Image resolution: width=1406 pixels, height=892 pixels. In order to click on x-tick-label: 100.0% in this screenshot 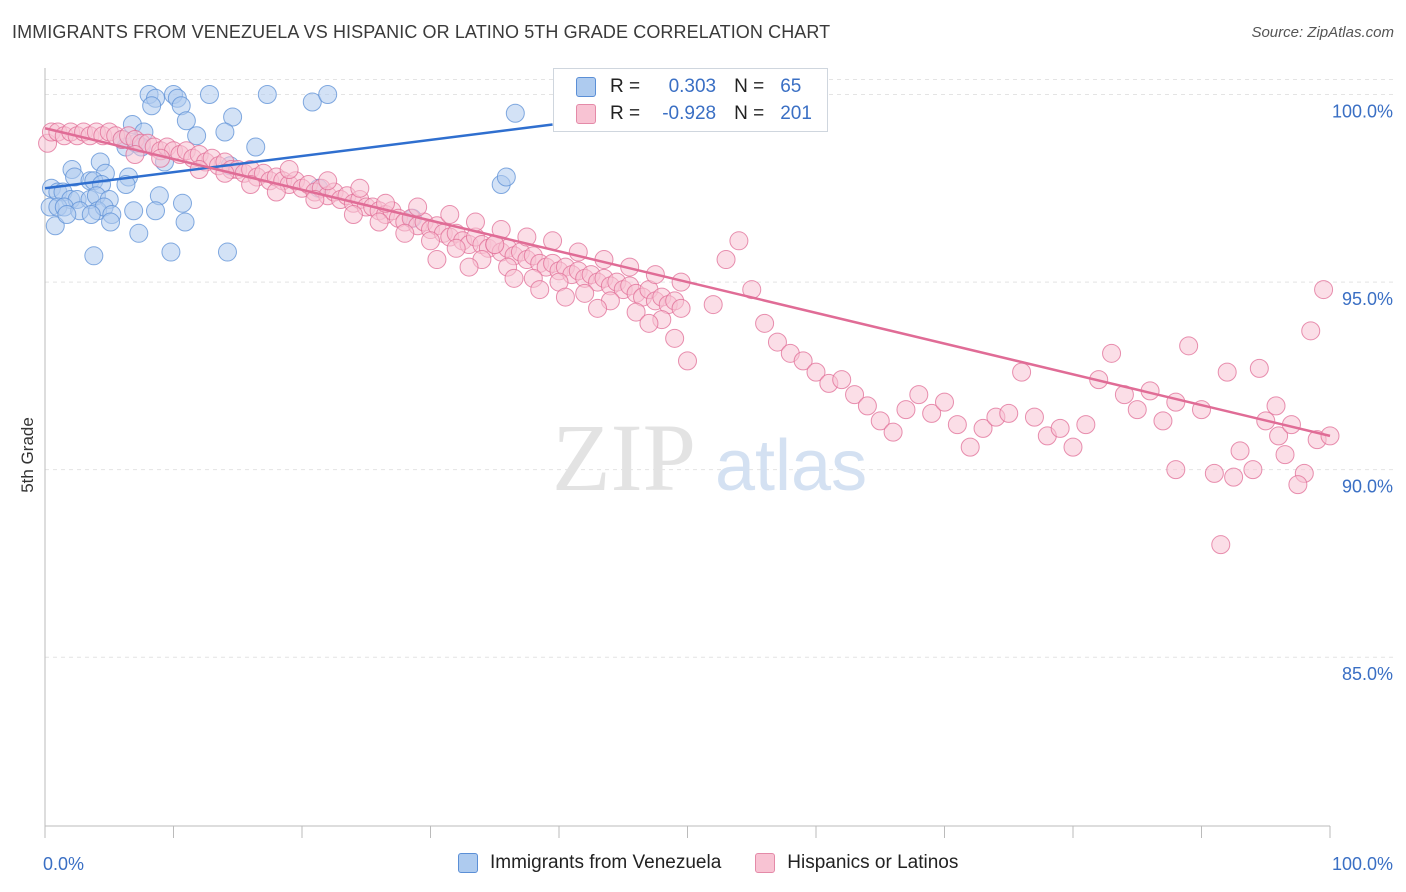, I will do `click(1362, 864)`.